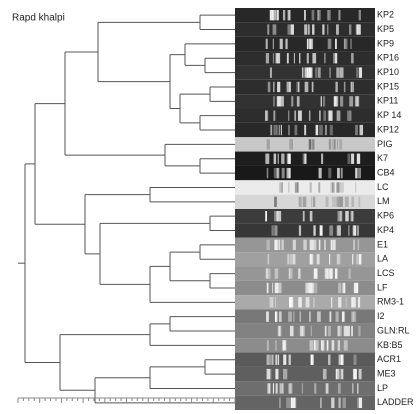 The height and width of the screenshot is (414, 419). I want to click on lane-label: KP16, so click(388, 58).